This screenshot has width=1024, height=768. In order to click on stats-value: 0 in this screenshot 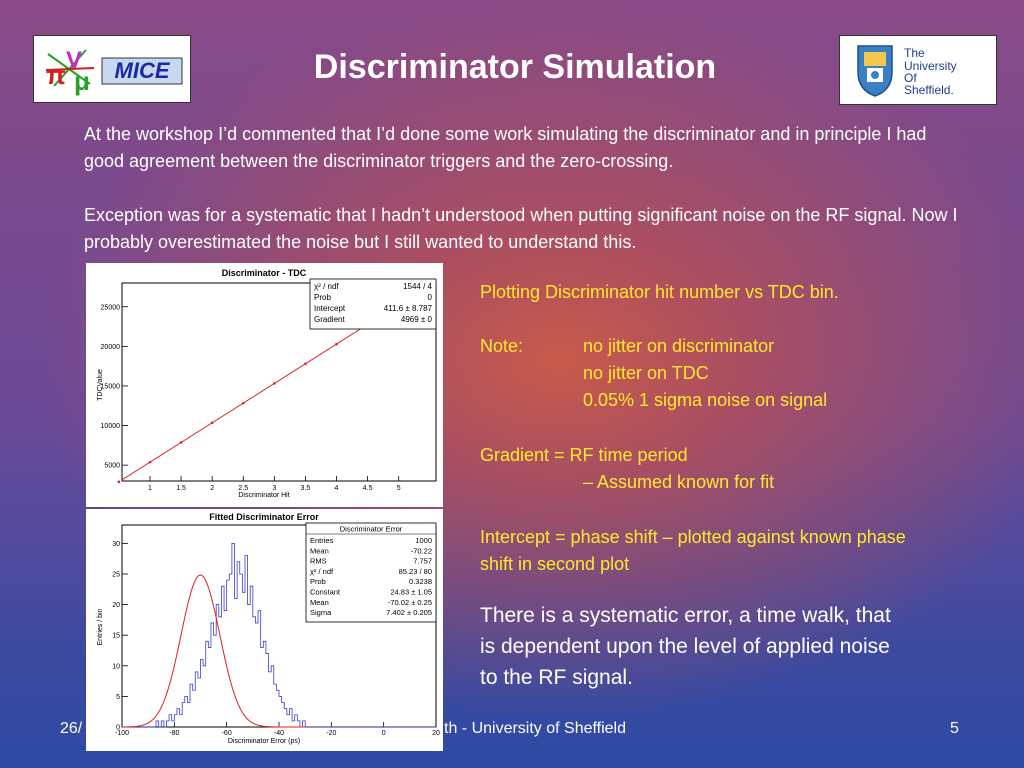, I will do `click(430, 297)`.